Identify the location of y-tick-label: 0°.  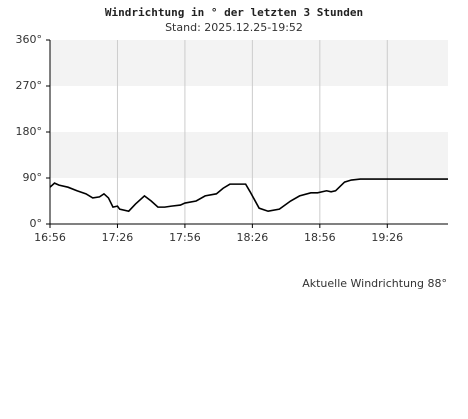
(36, 223).